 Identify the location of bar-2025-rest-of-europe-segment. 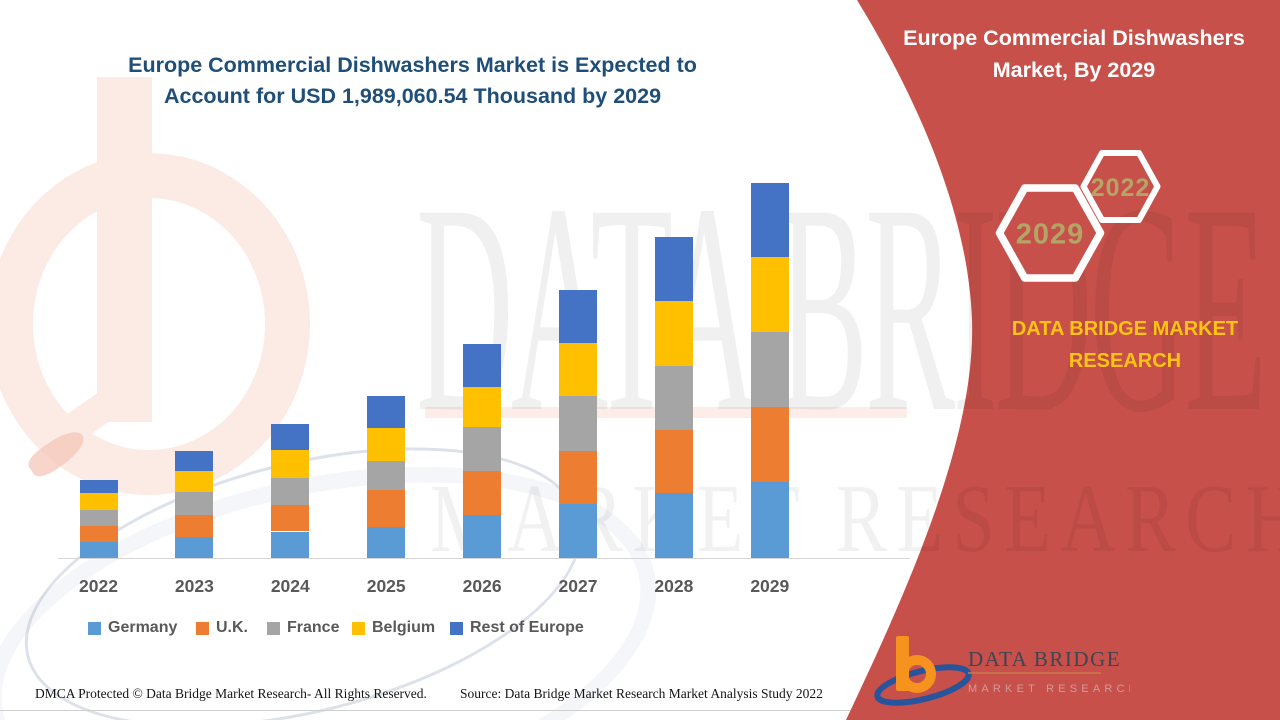
(386, 411).